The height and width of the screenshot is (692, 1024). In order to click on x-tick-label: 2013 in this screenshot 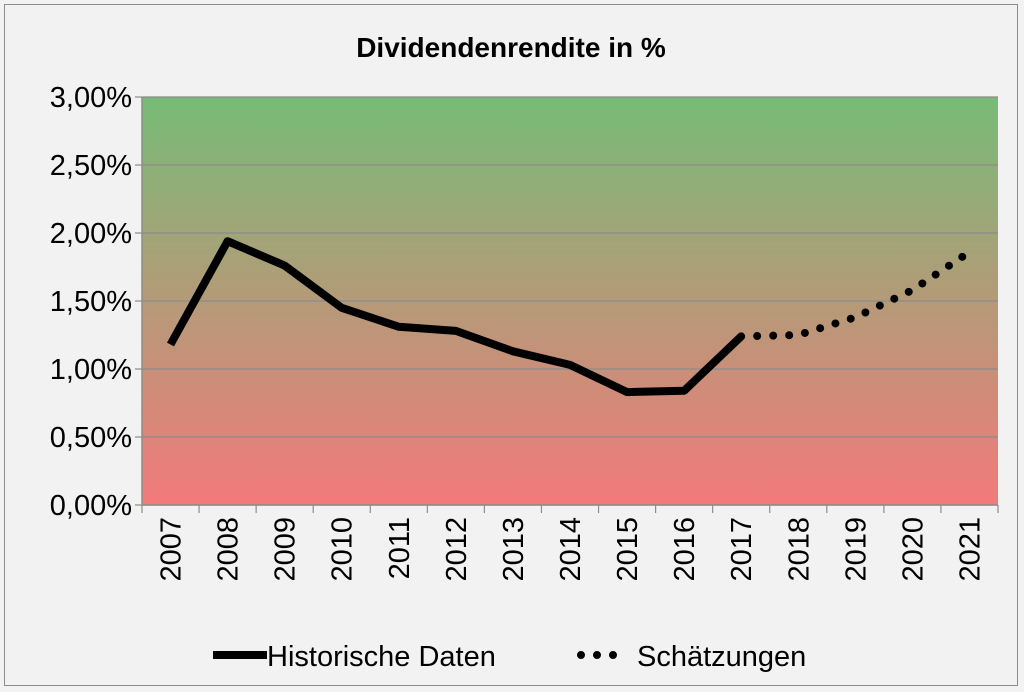, I will do `click(514, 549)`.